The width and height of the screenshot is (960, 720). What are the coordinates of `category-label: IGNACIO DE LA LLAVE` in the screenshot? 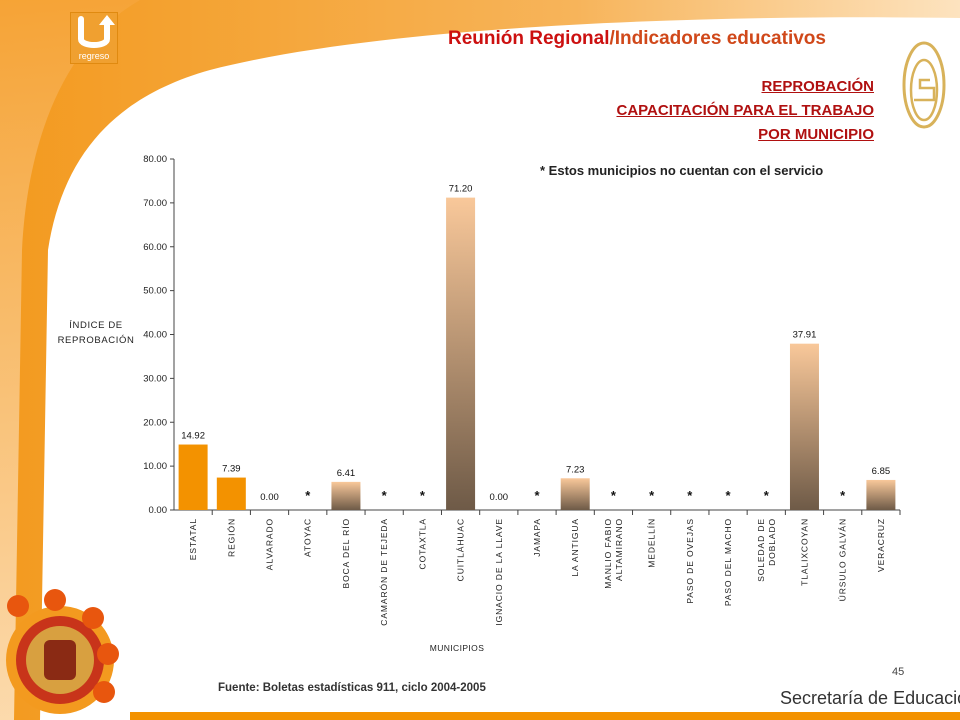 It's located at (499, 572).